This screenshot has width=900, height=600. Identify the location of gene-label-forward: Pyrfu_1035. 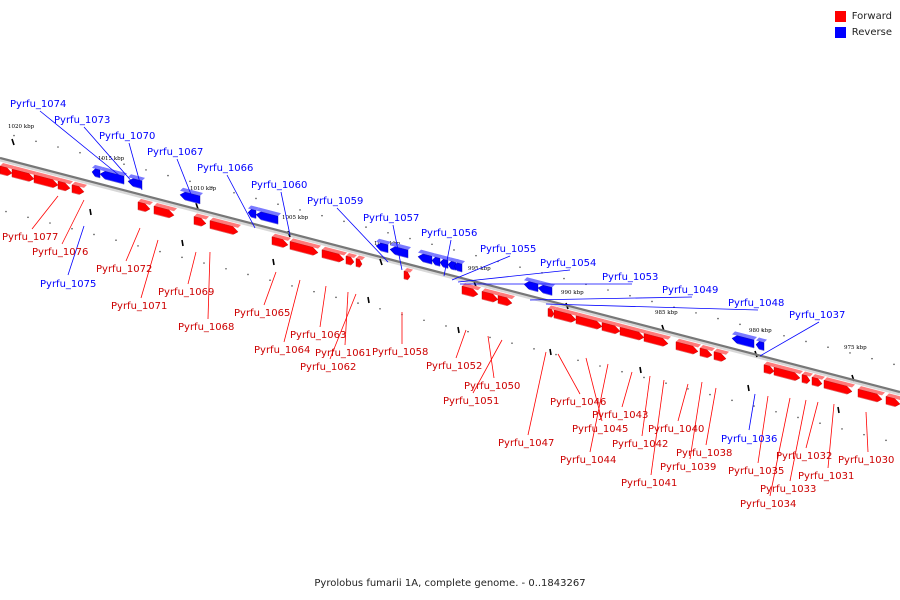
(756, 471).